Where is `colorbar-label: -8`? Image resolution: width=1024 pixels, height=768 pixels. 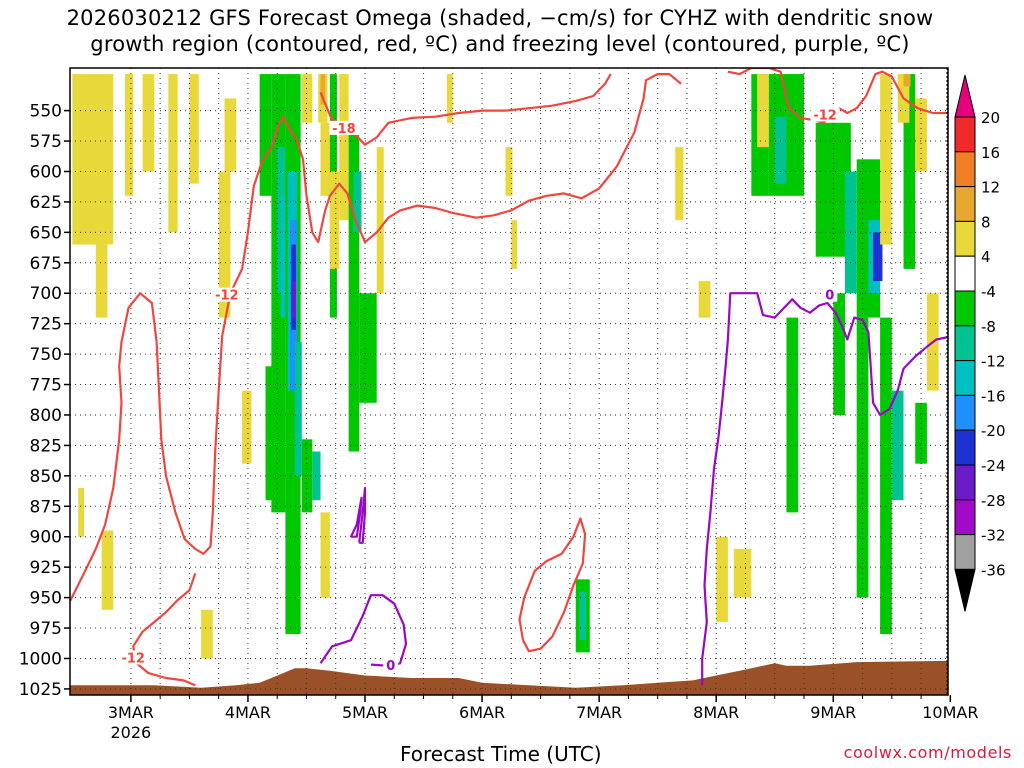 colorbar-label: -8 is located at coordinates (988, 327).